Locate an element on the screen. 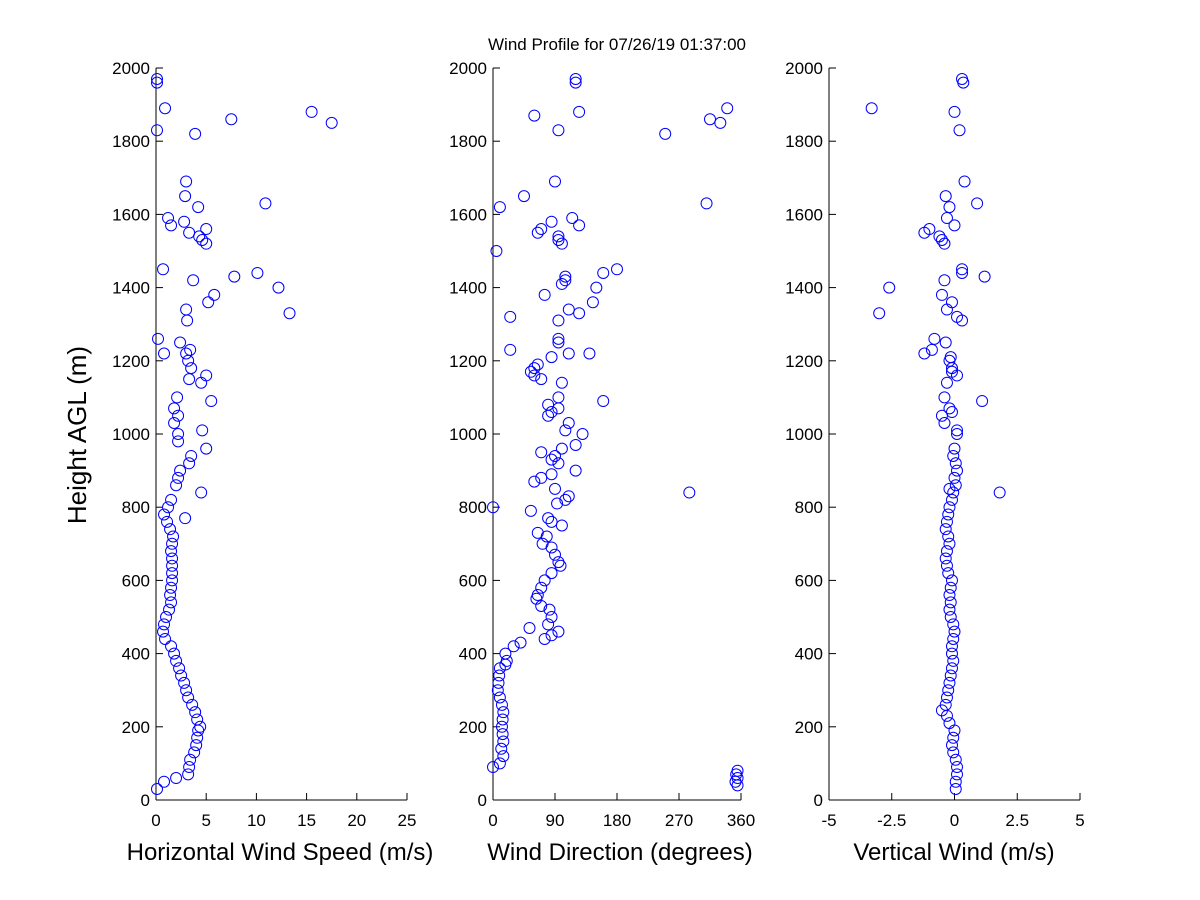  y-tick-label: 1400 is located at coordinates (468, 288).